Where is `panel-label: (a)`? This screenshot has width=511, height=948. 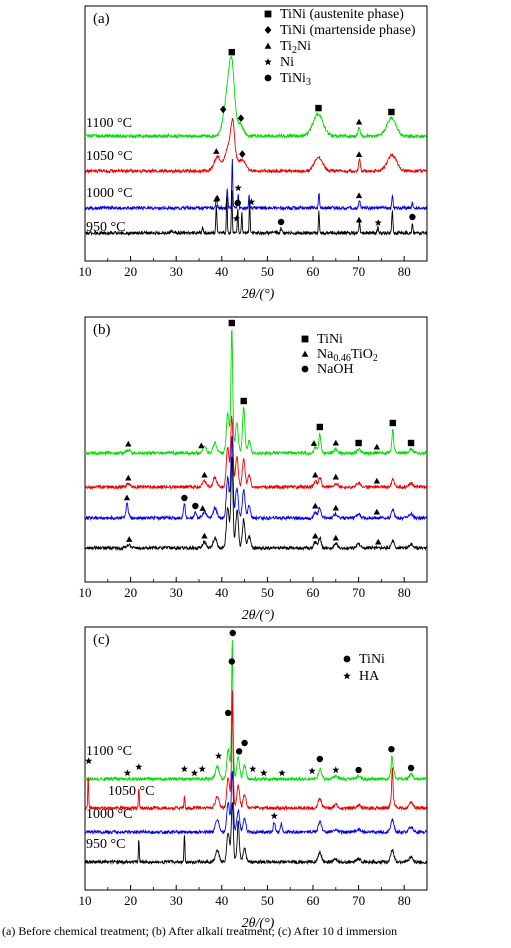 panel-label: (a) is located at coordinates (101, 19).